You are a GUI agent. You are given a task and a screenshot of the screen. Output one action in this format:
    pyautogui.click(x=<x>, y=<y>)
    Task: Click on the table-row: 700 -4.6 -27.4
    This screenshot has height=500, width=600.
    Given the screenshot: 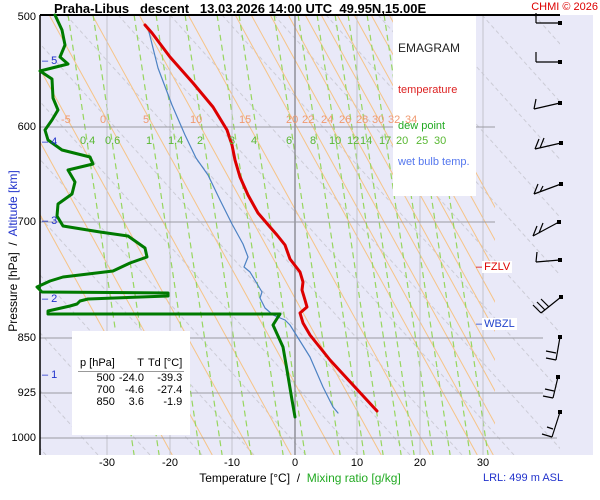 What is the action you would take?
    pyautogui.click(x=131, y=390)
    